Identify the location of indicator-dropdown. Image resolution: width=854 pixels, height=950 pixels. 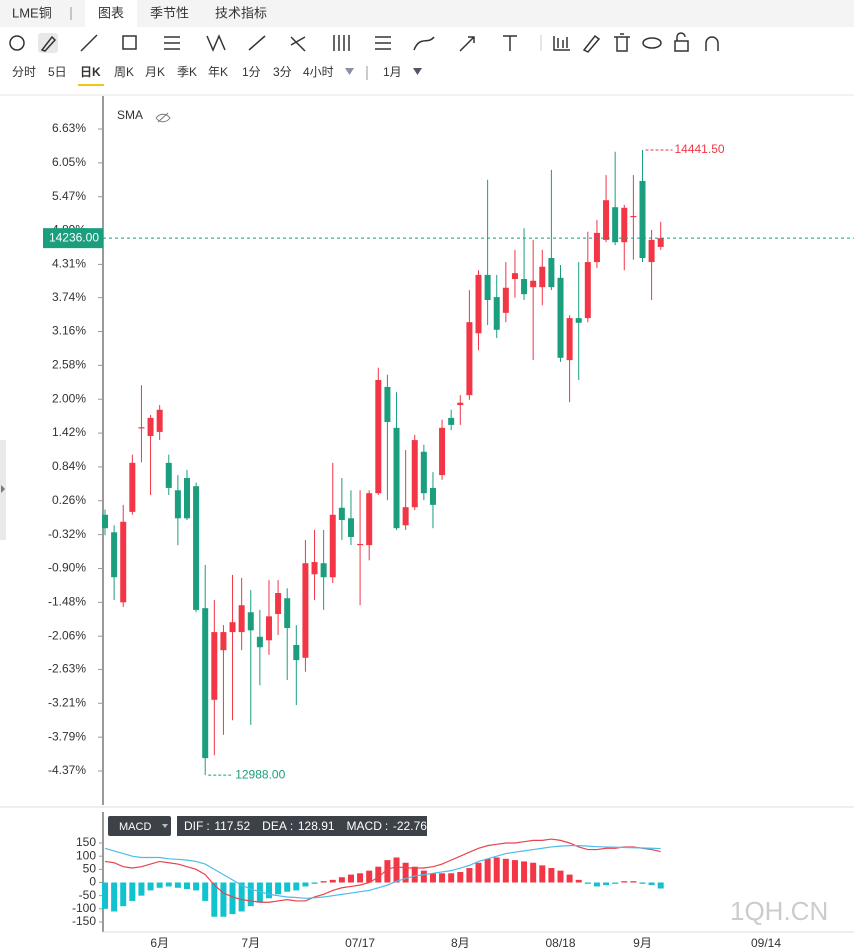
(139, 826).